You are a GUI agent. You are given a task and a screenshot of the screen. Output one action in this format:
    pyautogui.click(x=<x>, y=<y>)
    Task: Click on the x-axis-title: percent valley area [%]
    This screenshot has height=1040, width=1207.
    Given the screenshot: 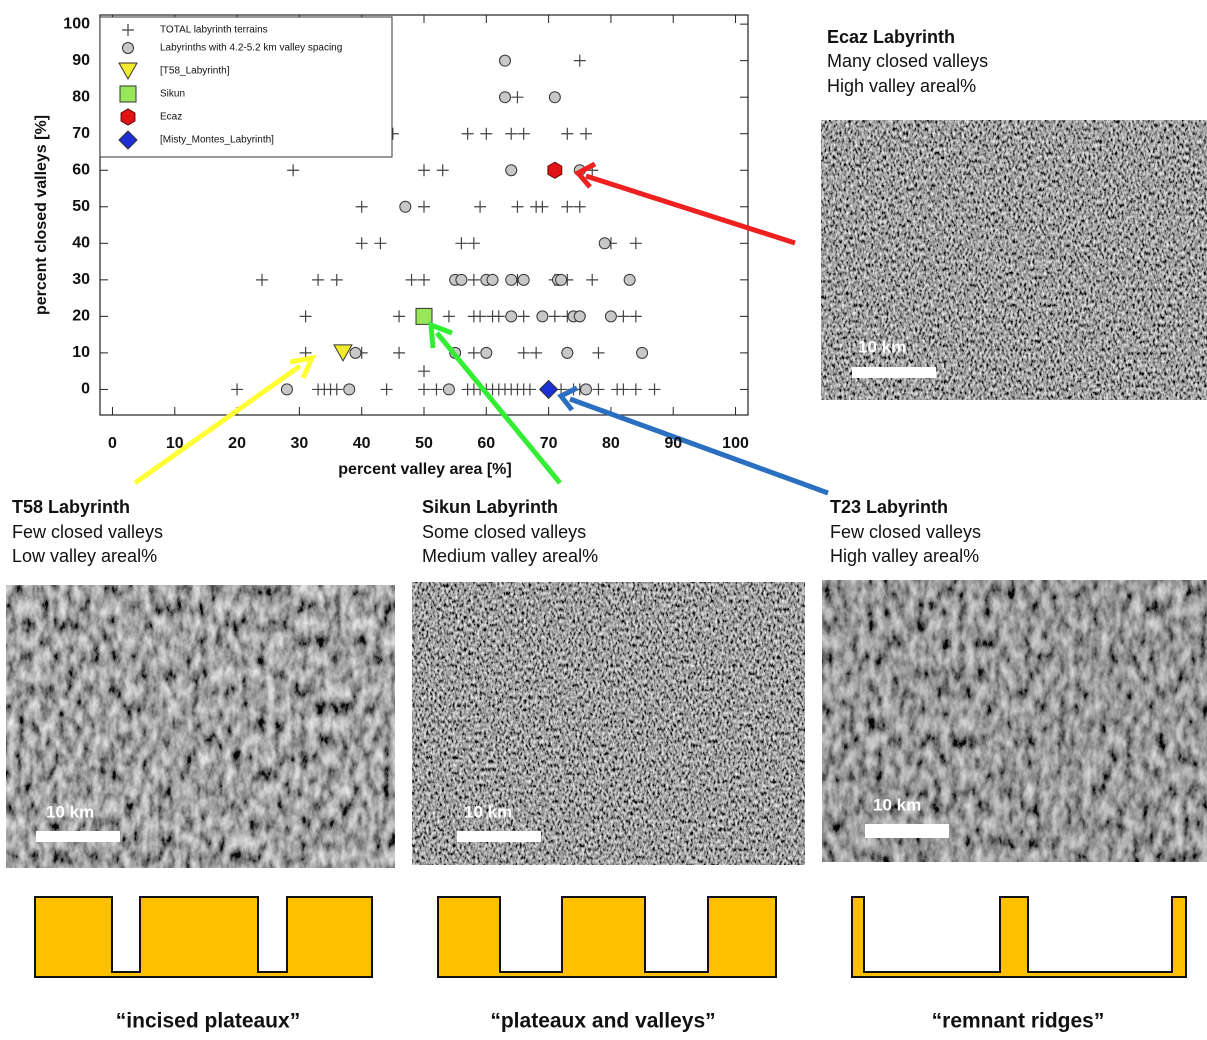 What is the action you would take?
    pyautogui.click(x=424, y=469)
    